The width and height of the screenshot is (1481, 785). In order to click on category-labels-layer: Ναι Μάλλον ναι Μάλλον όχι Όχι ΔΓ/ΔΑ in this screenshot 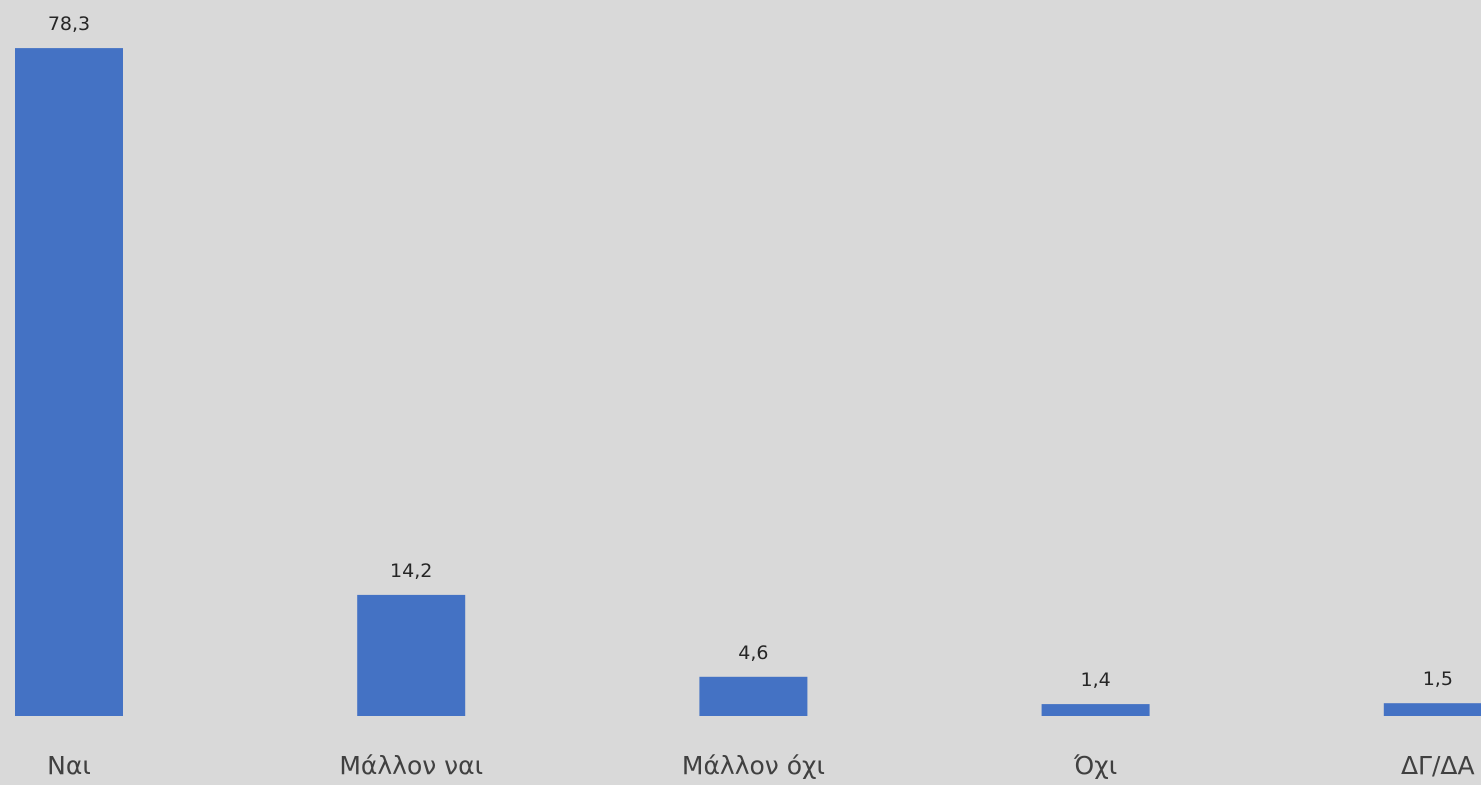, I will do `click(760, 765)`.